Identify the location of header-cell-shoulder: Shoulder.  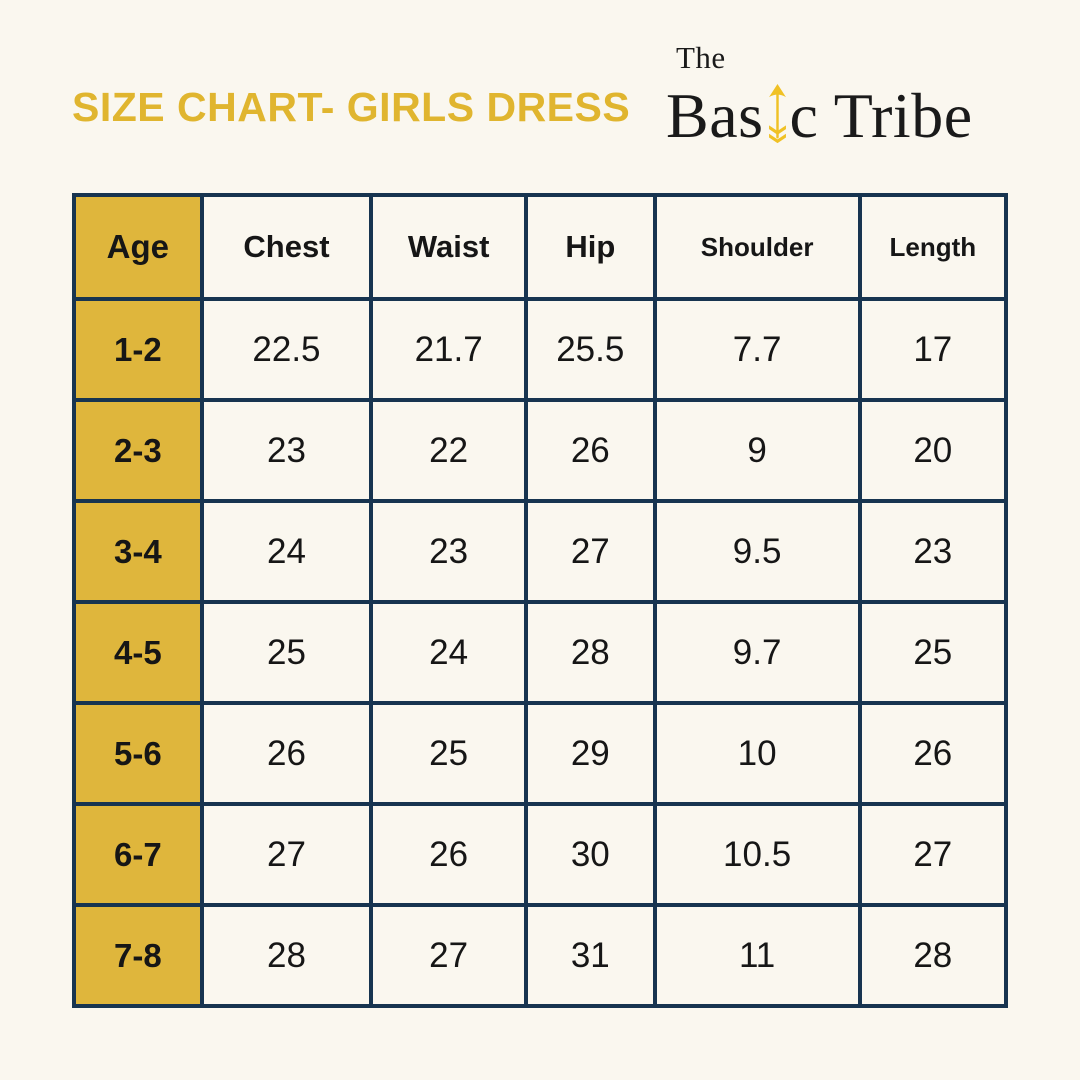
(757, 247).